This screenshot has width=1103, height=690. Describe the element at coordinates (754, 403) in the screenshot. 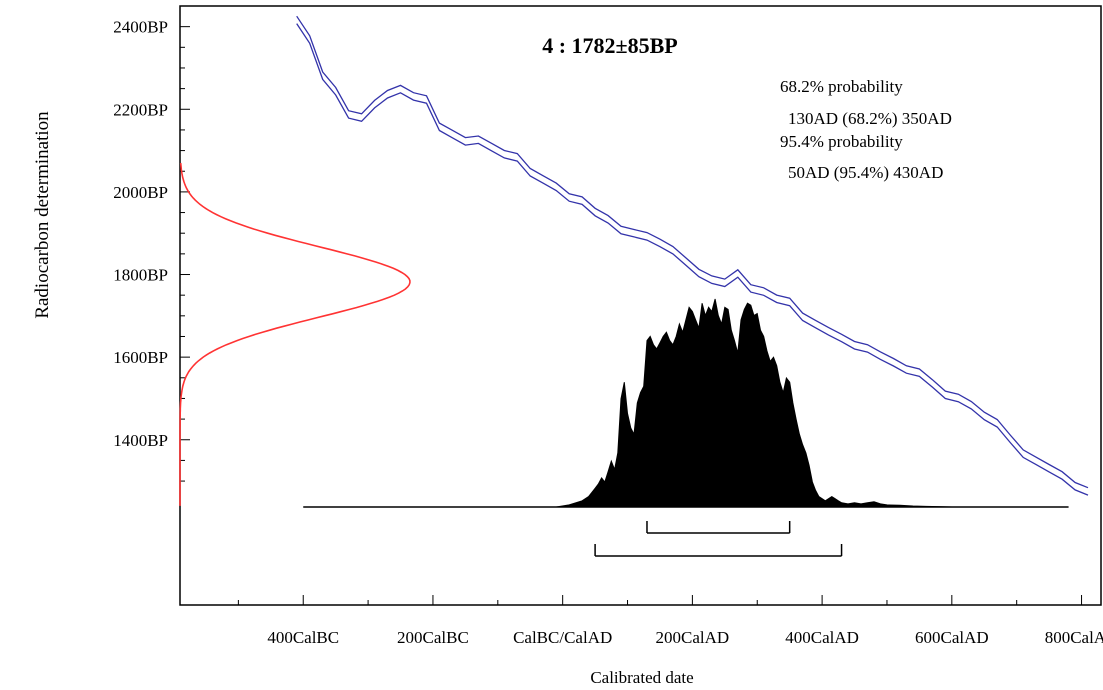

I see `distribution-area` at that location.